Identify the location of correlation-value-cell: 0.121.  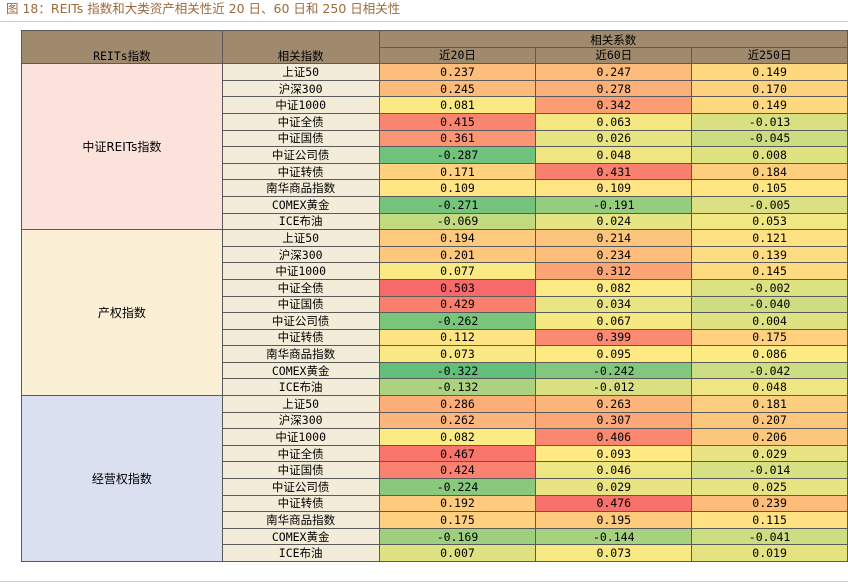
(769, 238).